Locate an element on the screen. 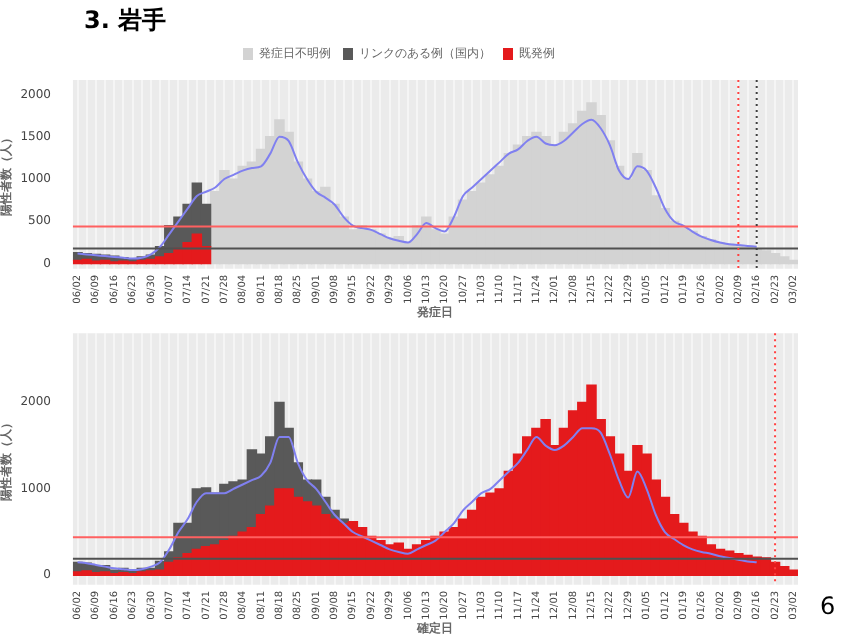  text: 6 is located at coordinates (828, 606).